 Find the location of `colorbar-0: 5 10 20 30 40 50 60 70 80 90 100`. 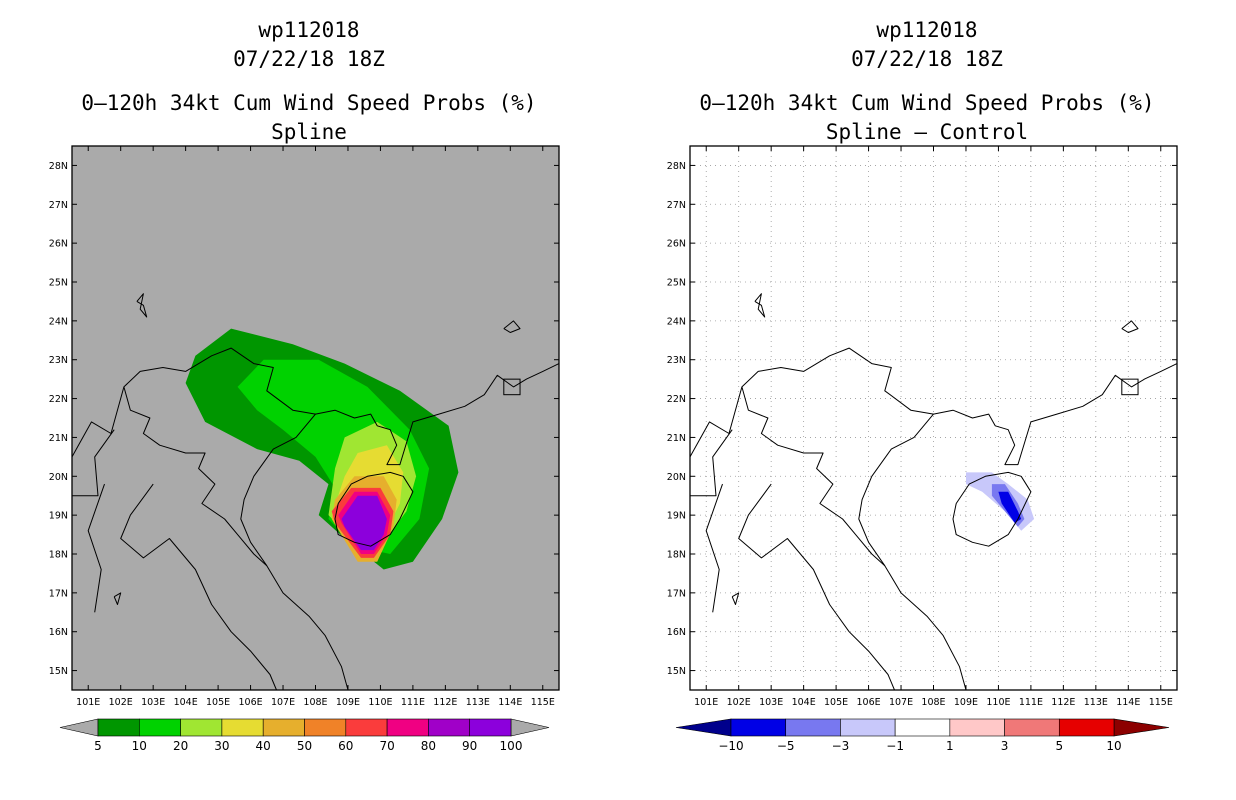

colorbar-0: 5 10 20 30 40 50 60 70 80 90 100 is located at coordinates (304, 735).